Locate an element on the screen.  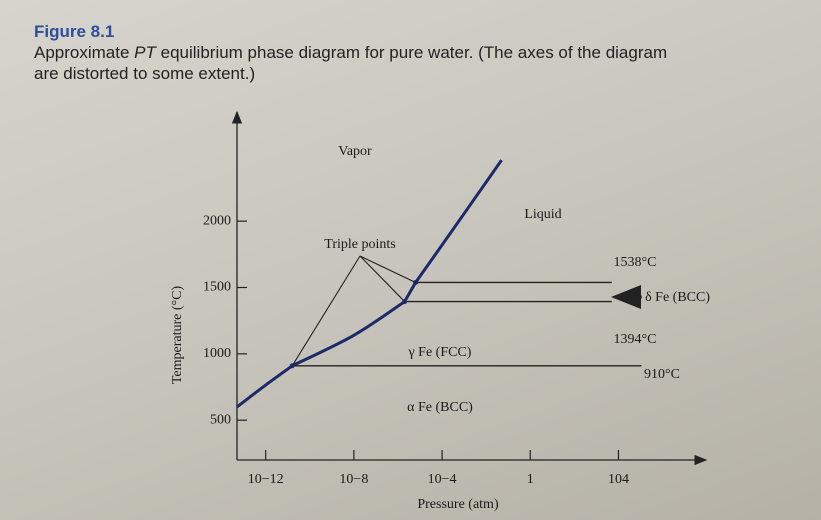
figure-label: Figure 8.1 is located at coordinates (74, 31).